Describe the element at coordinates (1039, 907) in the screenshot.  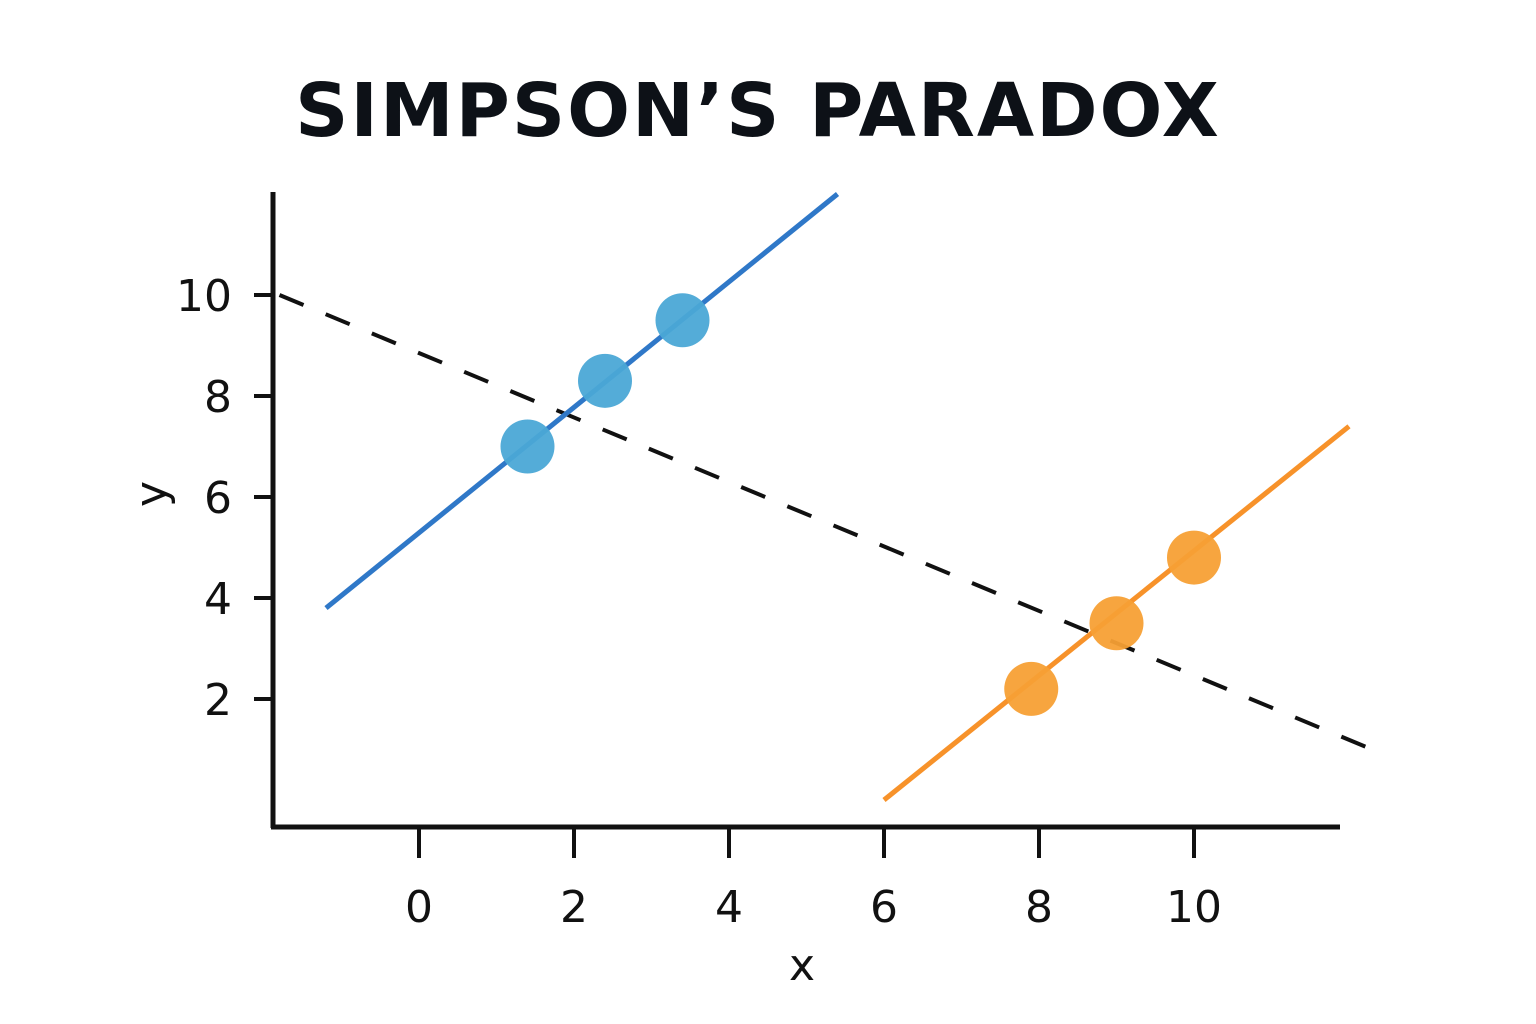
I see `x-tick-label-8: 8` at that location.